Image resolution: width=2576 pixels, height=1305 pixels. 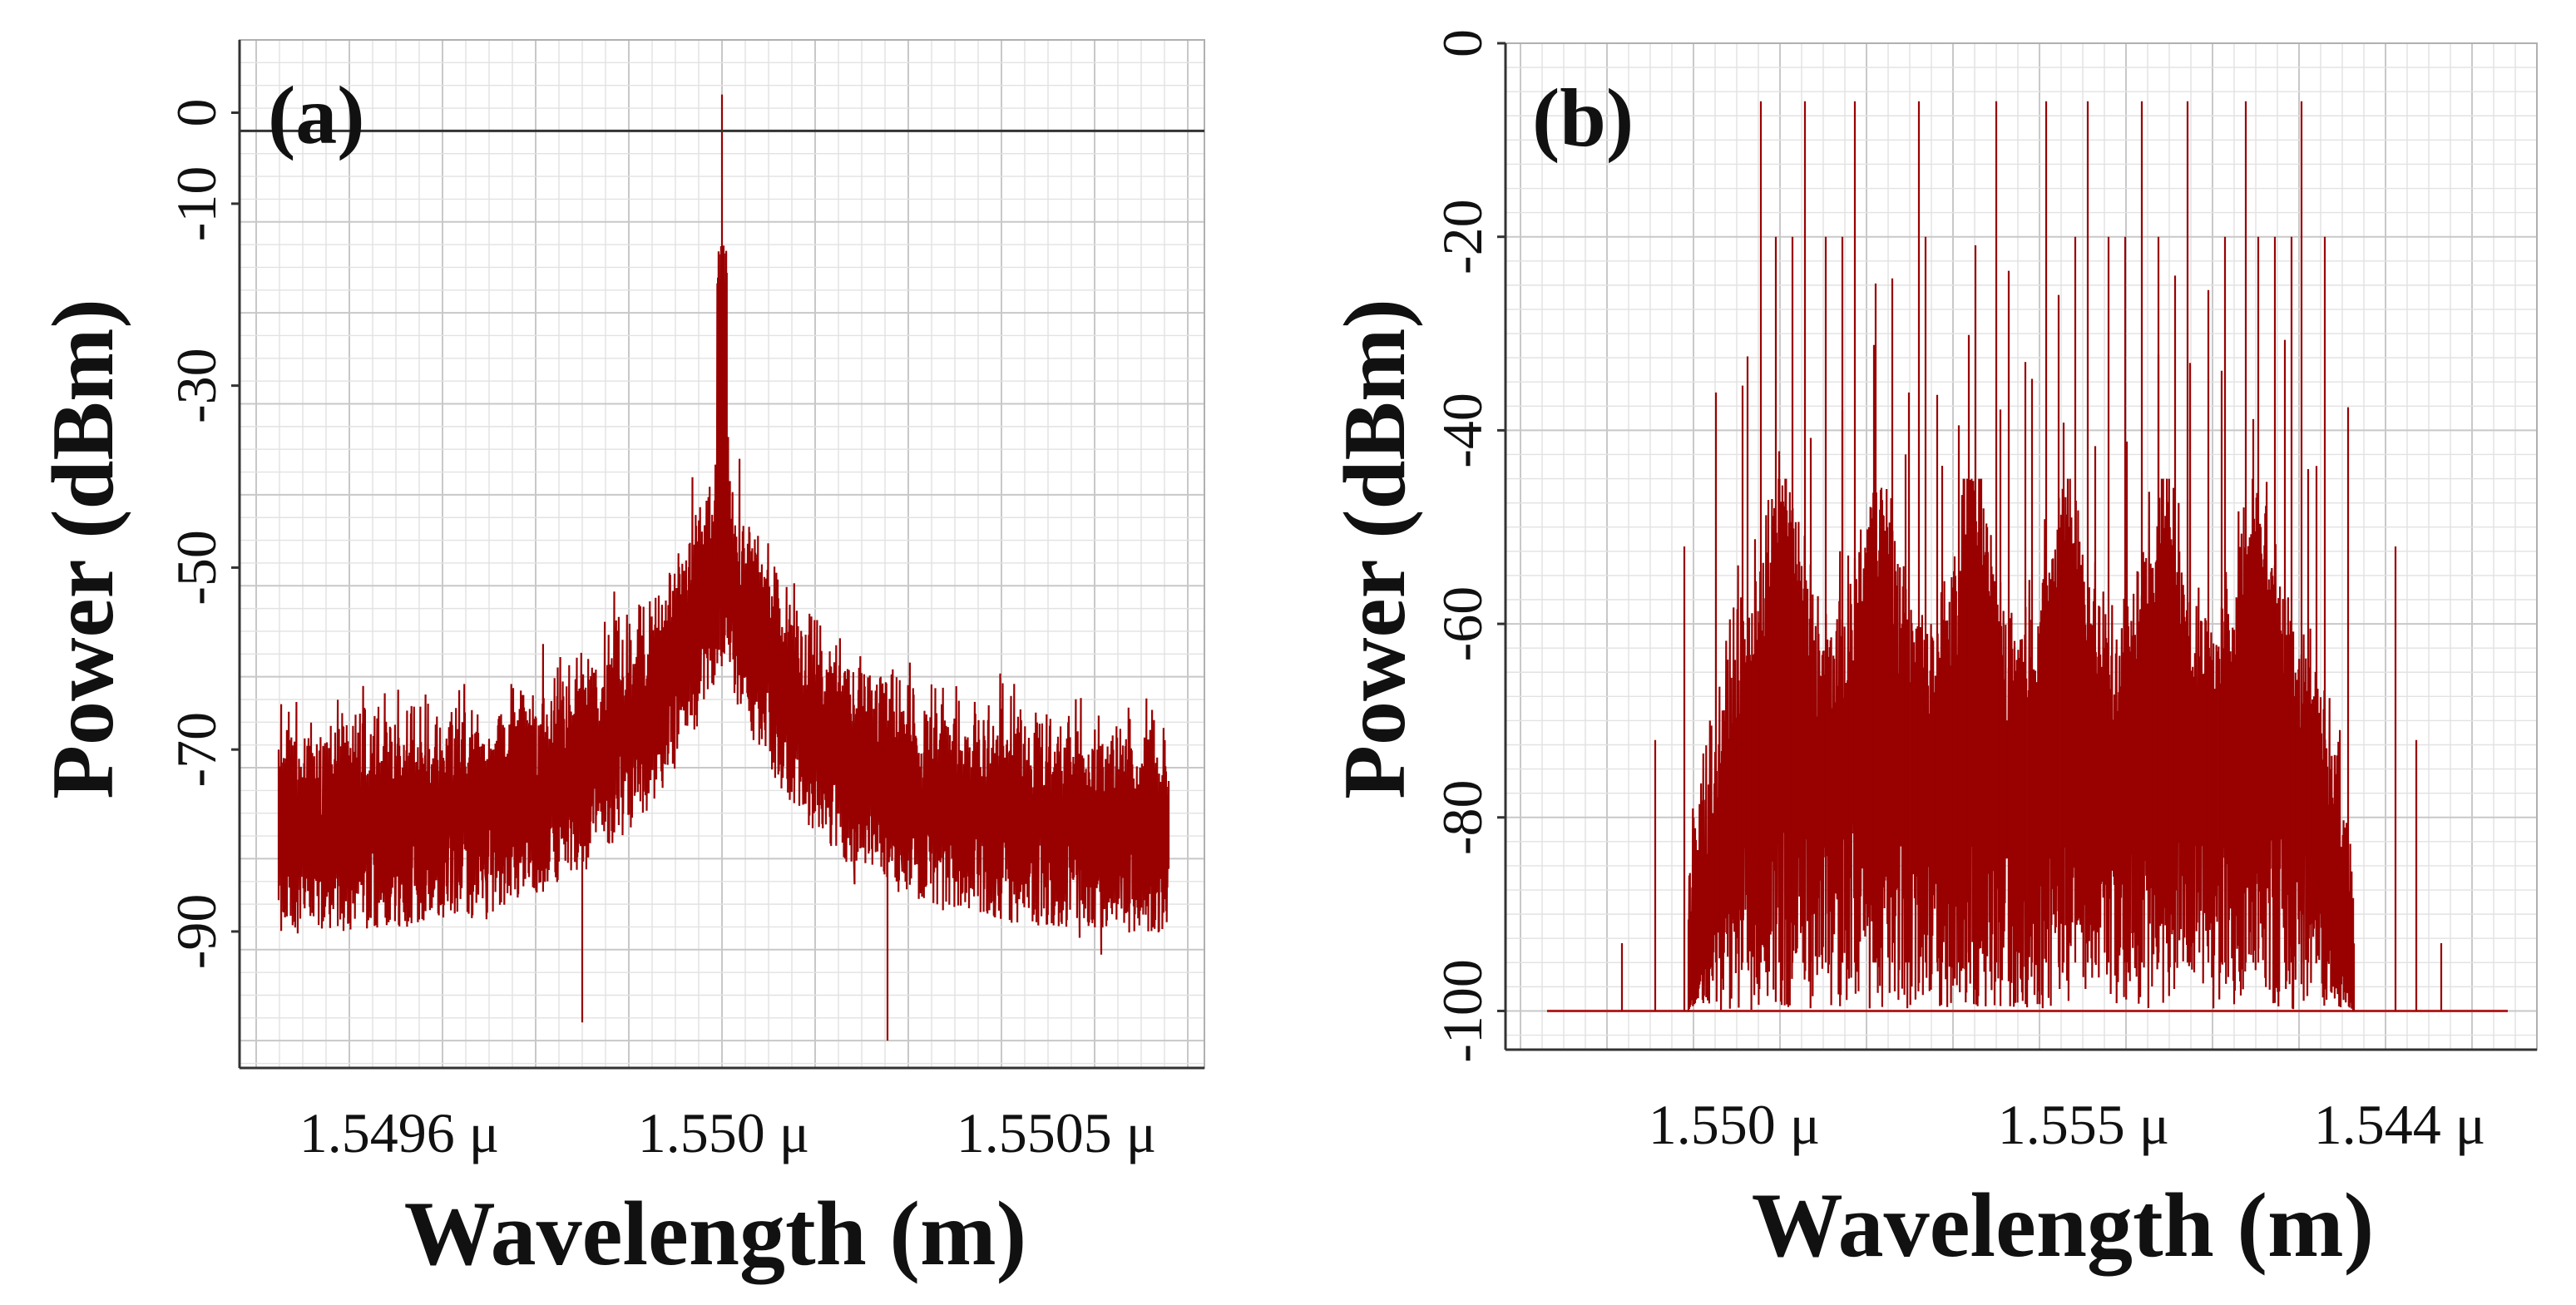 What do you see at coordinates (2063, 1225) in the screenshot?
I see `x-axis-label-b: Wavelength (m)` at bounding box center [2063, 1225].